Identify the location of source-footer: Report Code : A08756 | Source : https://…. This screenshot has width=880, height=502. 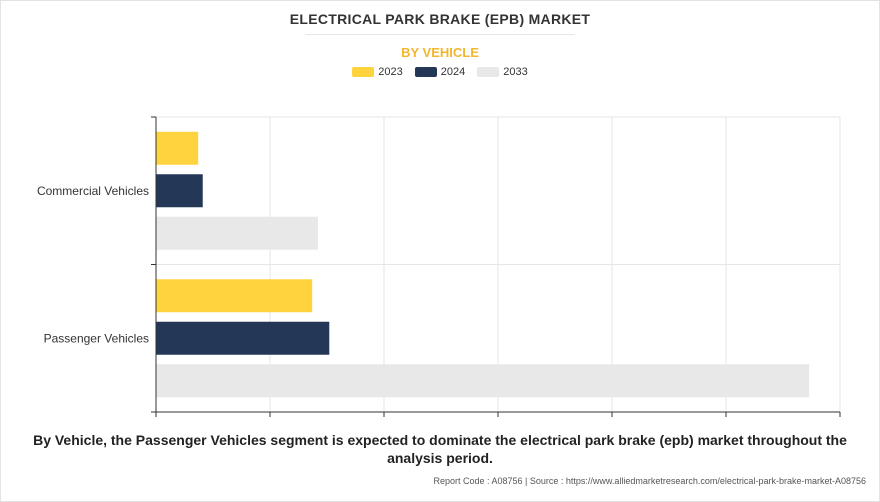
(649, 481).